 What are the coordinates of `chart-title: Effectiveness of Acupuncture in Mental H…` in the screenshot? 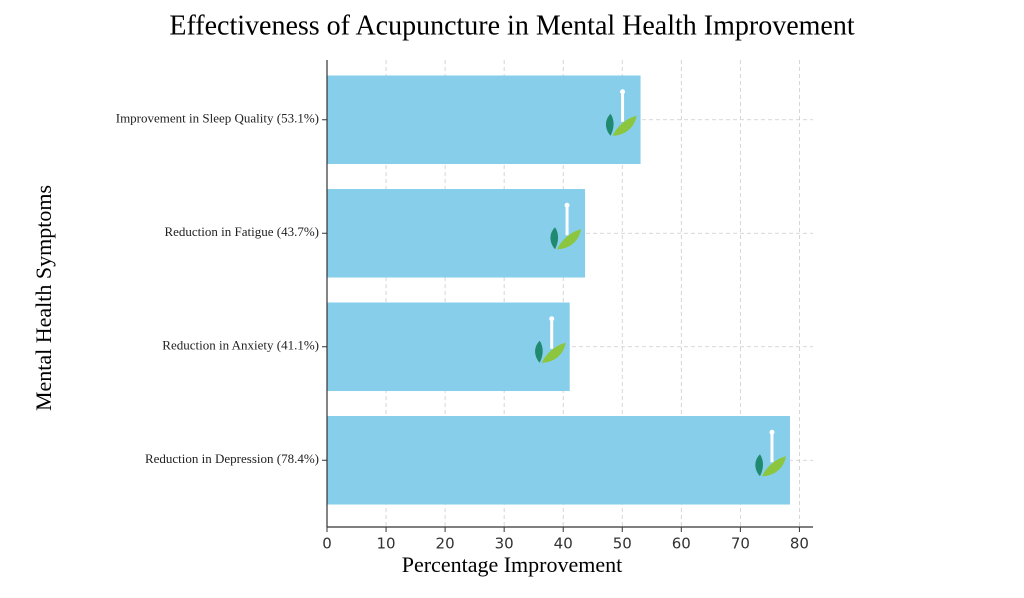 It's located at (511, 25).